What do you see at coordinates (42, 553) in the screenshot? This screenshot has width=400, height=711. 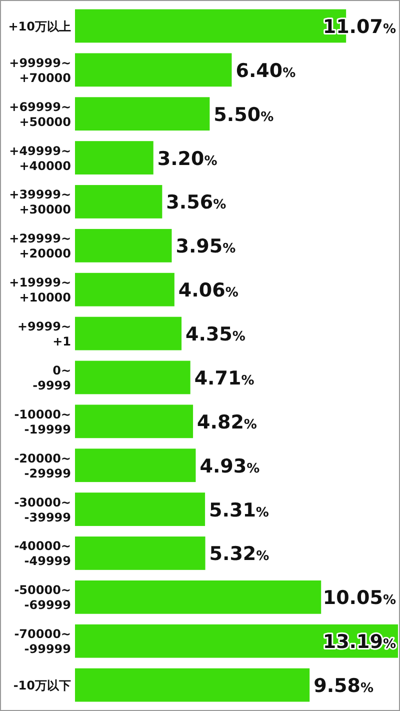 I see `y-tick-label: -40000~-49999` at bounding box center [42, 553].